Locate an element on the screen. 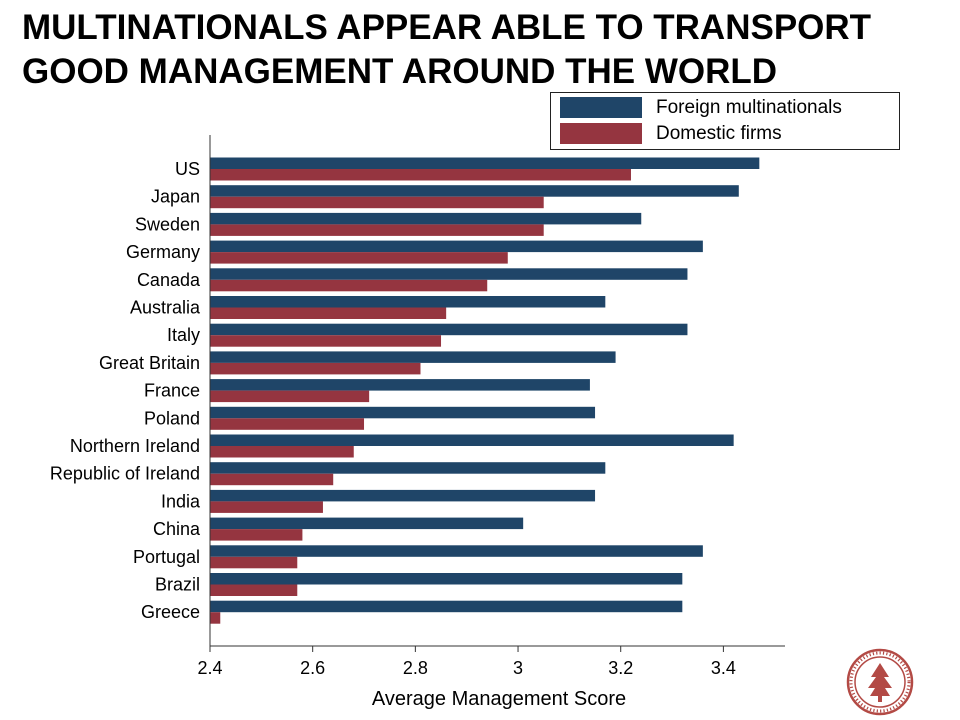 This screenshot has height=720, width=960. legend-label-foreign: Foreign multinationals is located at coordinates (749, 107).